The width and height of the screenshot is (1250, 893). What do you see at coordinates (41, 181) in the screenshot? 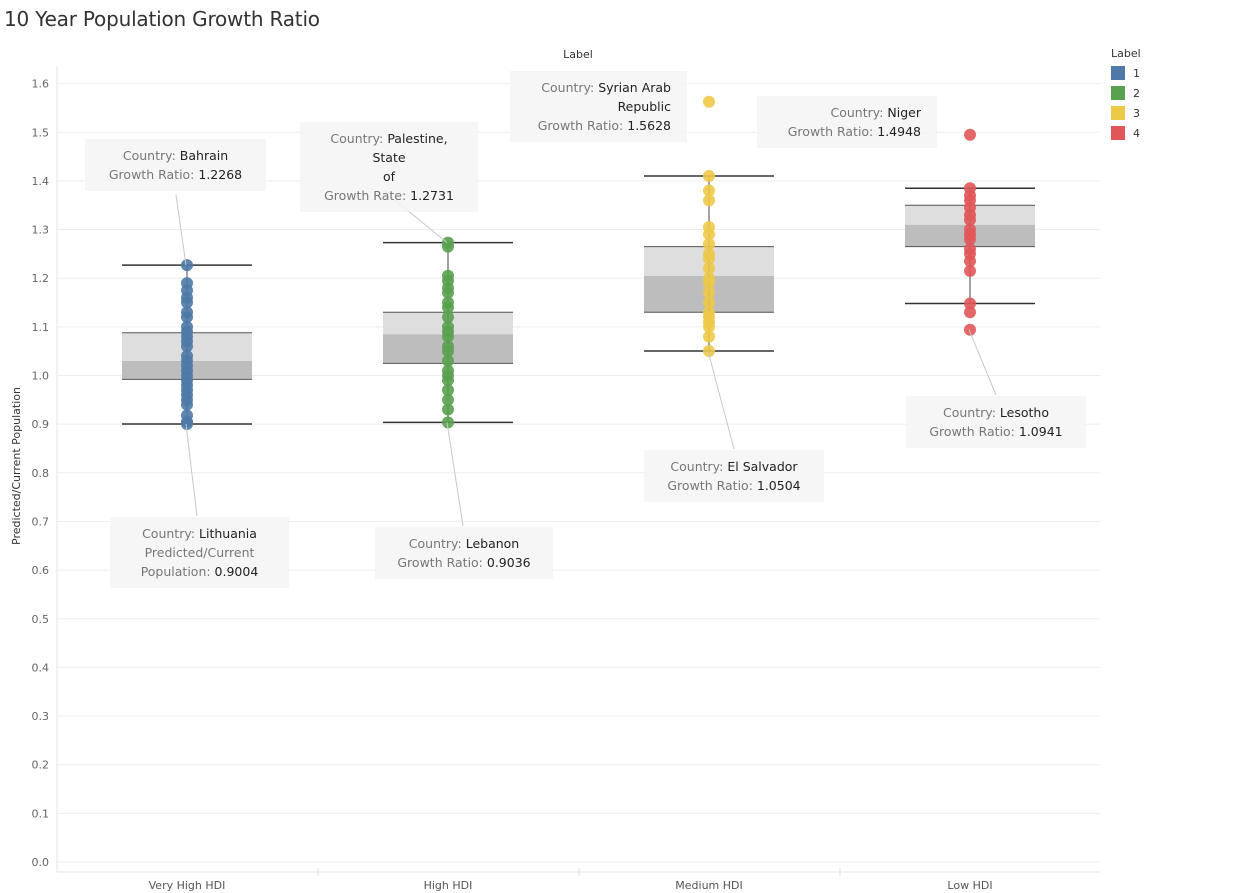
I see `y-tick-label: 1.4` at bounding box center [41, 181].